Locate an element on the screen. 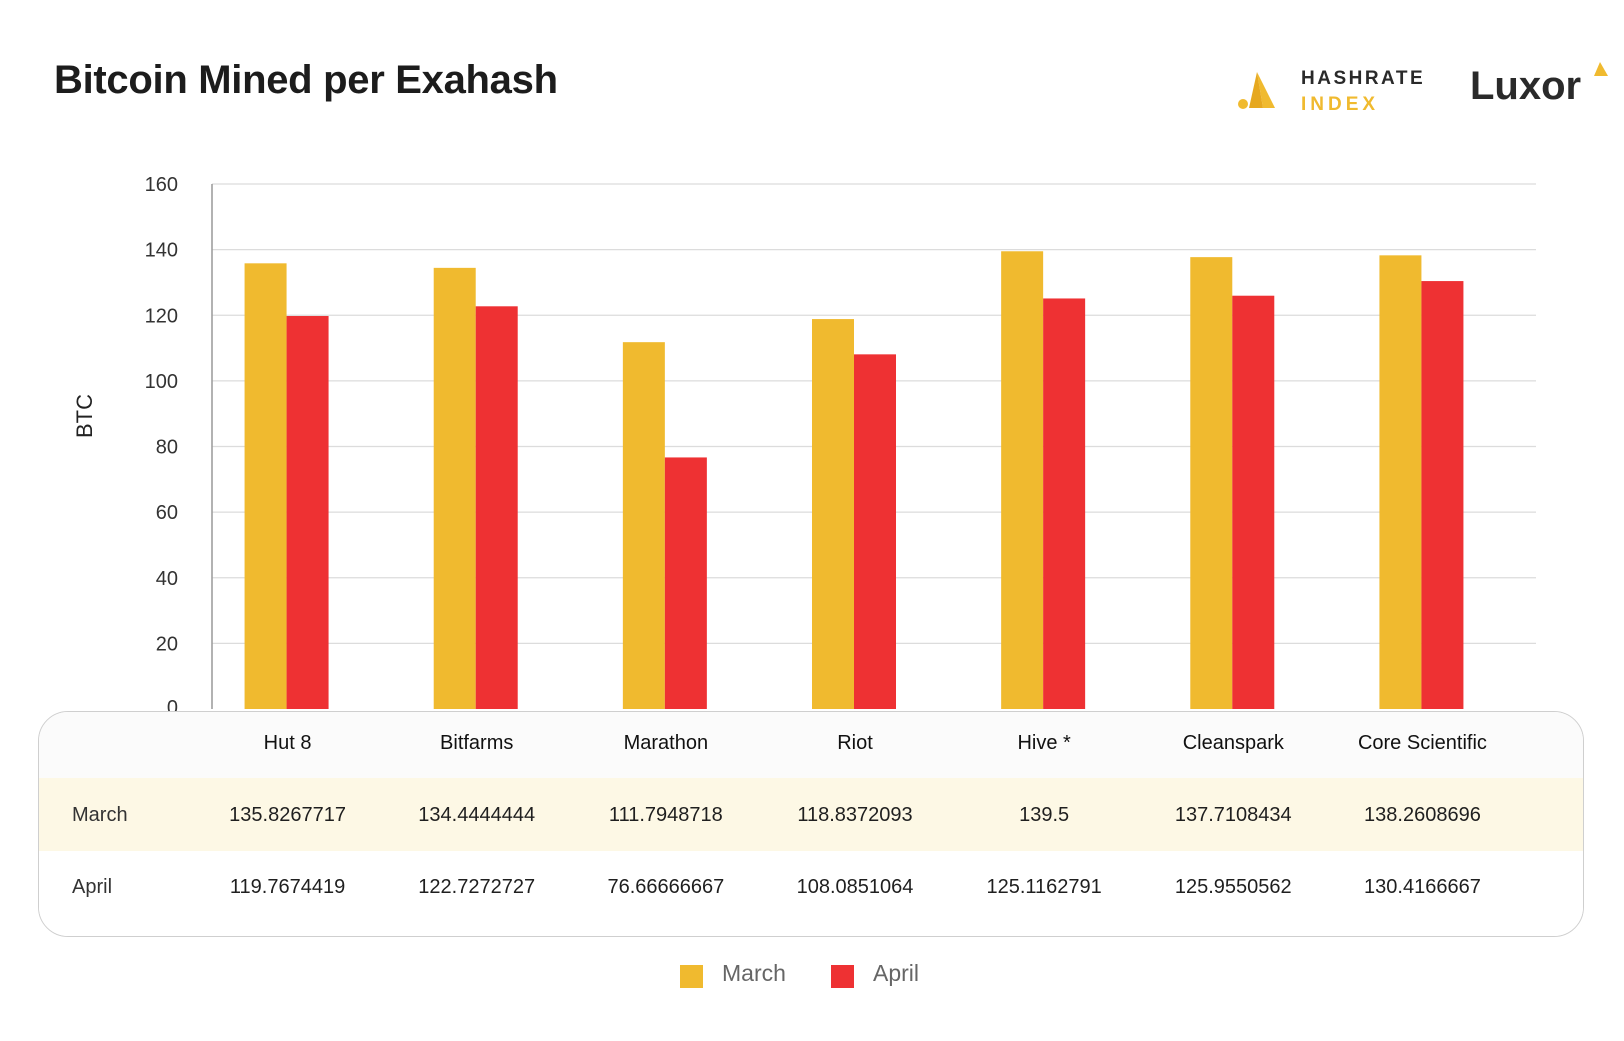 This screenshot has height=1041, width=1624. bar-april-marathon is located at coordinates (685, 583).